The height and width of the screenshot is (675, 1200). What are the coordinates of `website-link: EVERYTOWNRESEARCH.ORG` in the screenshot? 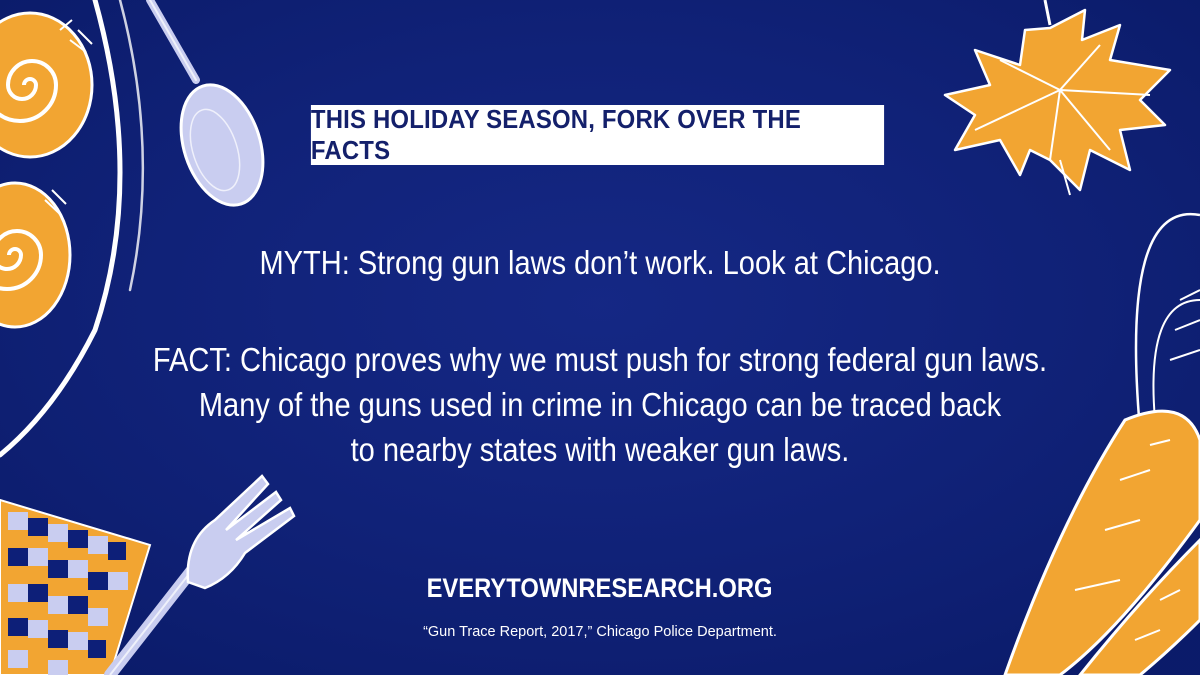 It's located at (600, 588).